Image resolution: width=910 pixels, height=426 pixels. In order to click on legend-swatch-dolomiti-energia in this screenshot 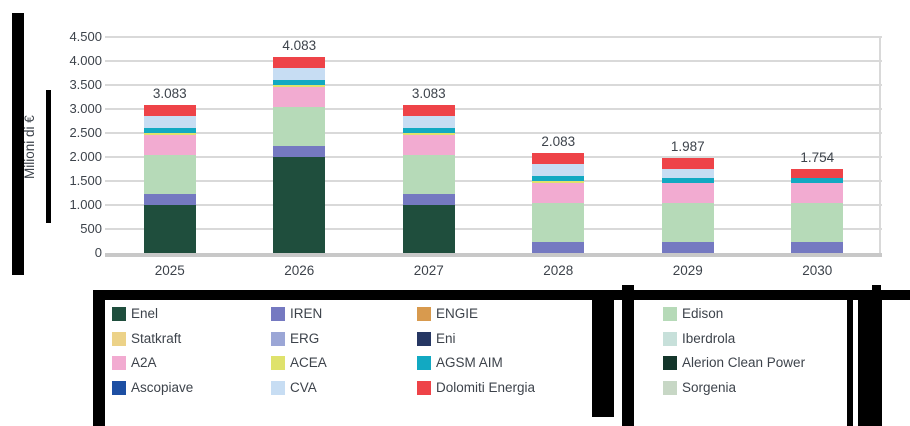, I will do `click(424, 388)`.